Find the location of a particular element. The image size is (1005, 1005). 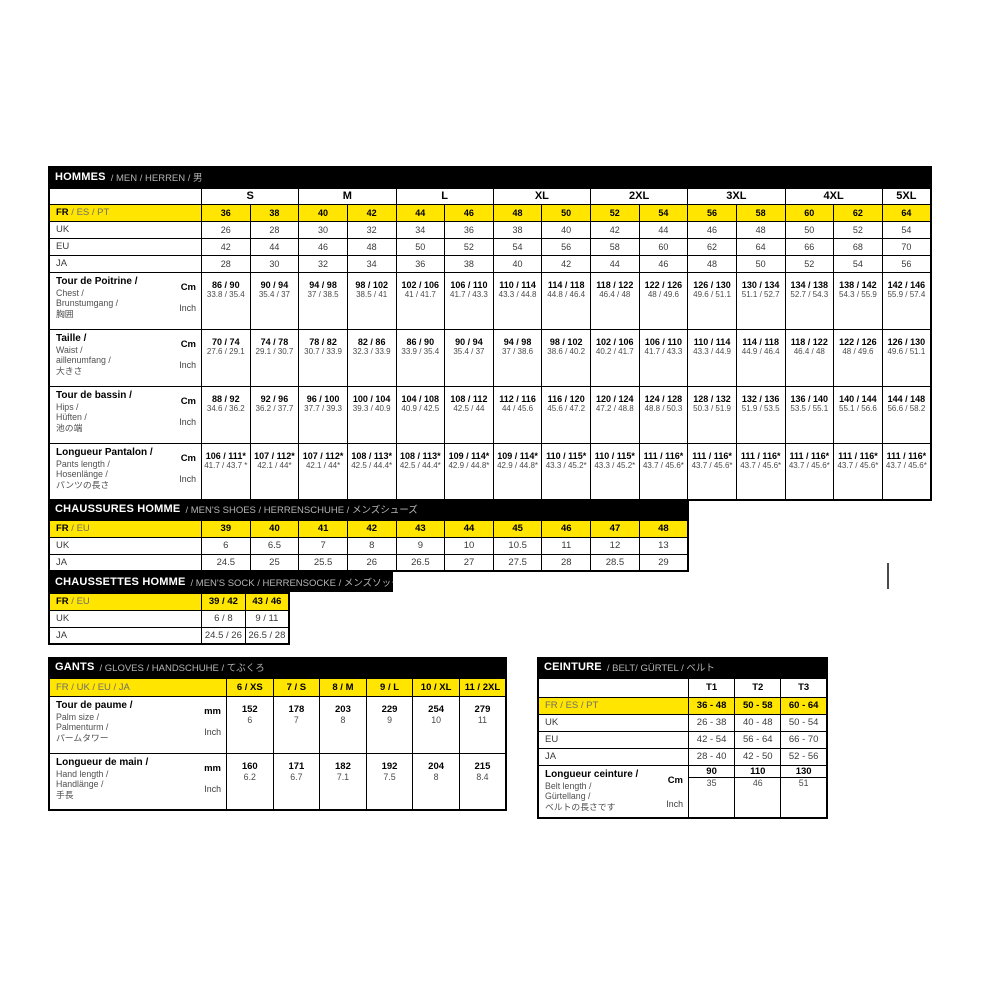

inch-value: 36.2 / 37.7 is located at coordinates (274, 408).